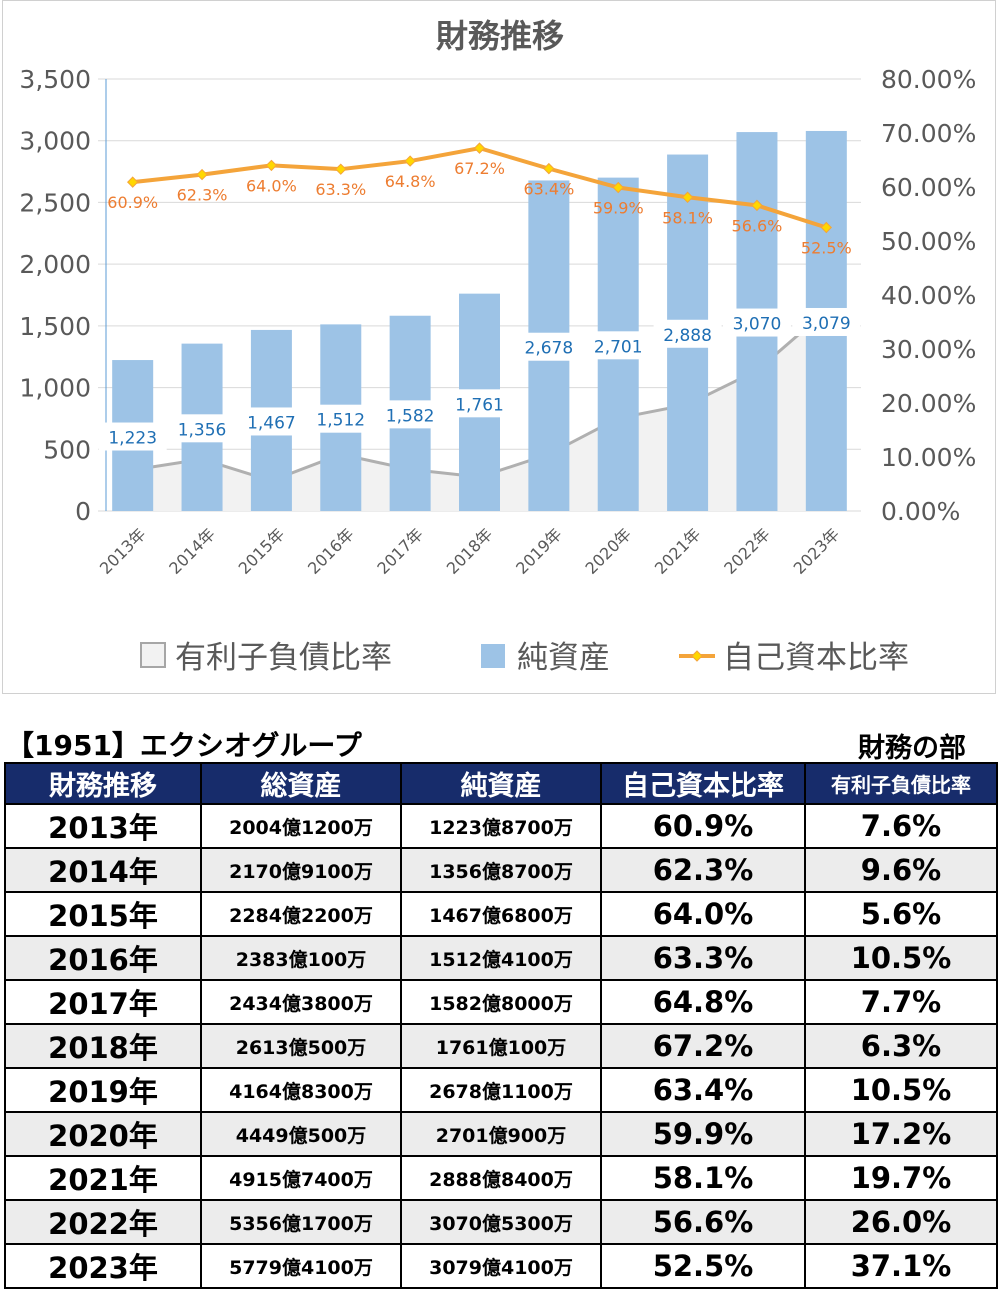 The width and height of the screenshot is (1000, 1289). What do you see at coordinates (928, 79) in the screenshot?
I see `y-right-tick-label: 80.00%` at bounding box center [928, 79].